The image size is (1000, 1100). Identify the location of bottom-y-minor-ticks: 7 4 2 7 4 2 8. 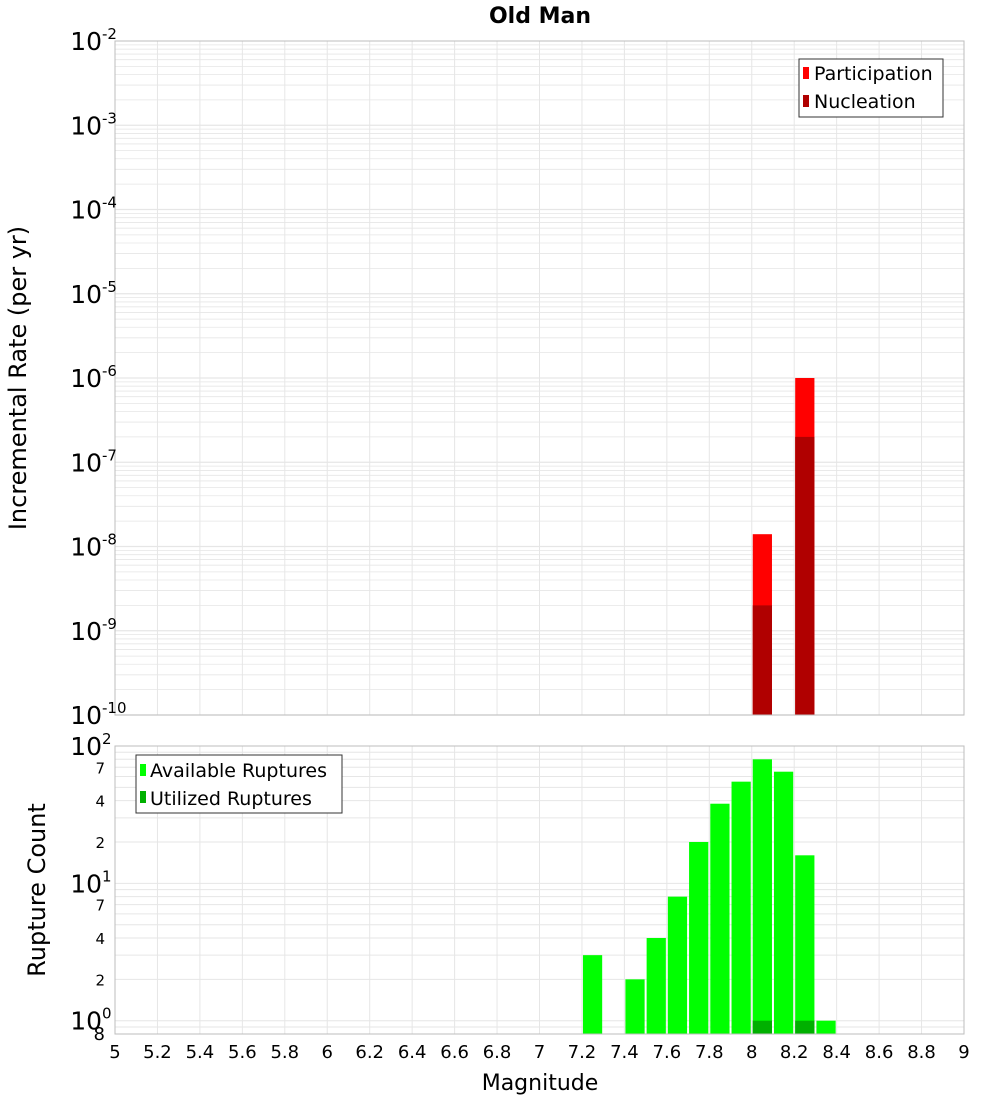
(99, 902).